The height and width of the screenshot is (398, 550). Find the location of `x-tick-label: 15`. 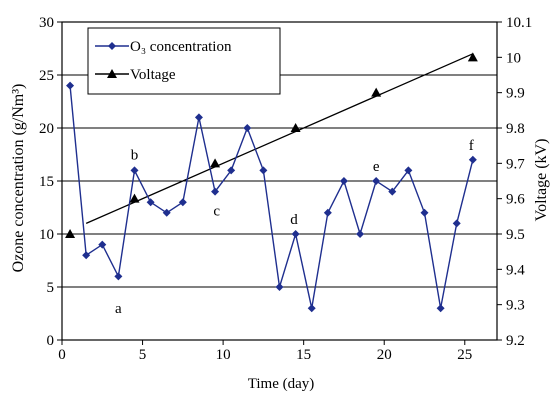

x-tick-label: 15 is located at coordinates (303, 355).